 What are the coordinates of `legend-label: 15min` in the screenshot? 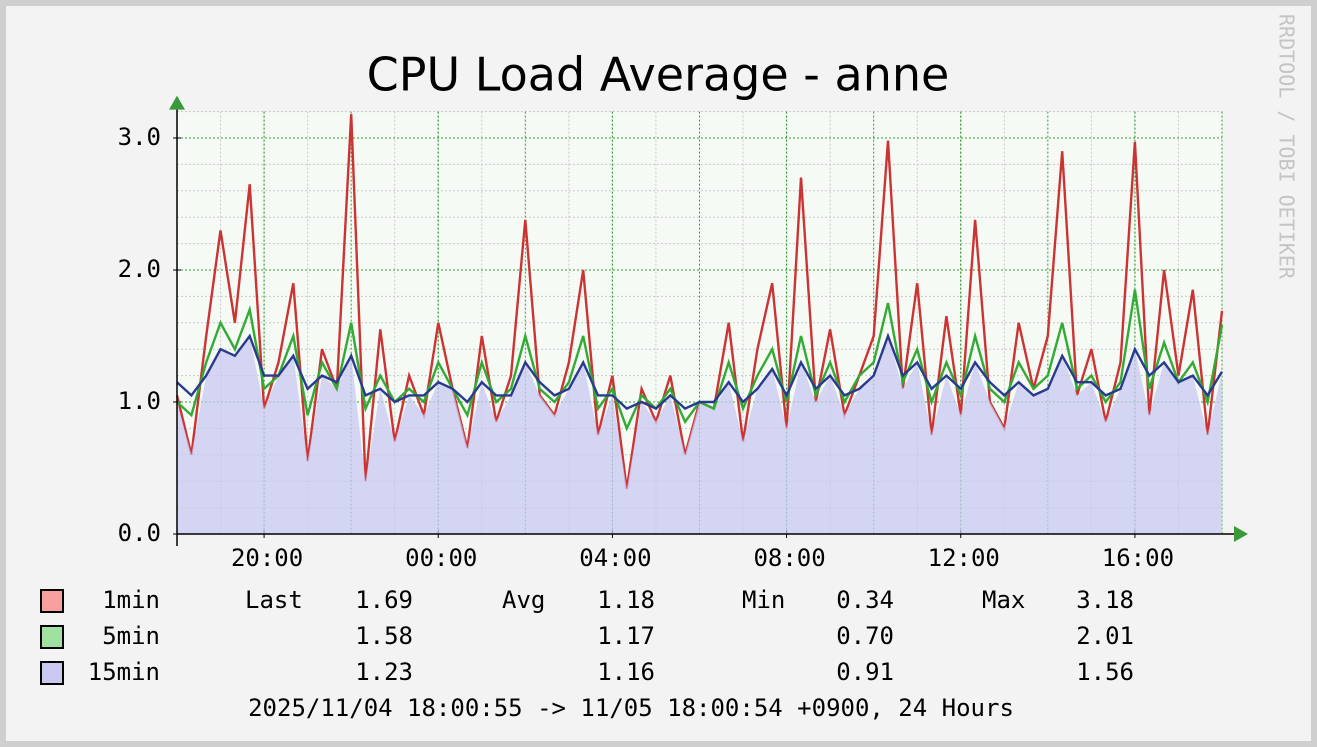 It's located at (124, 672).